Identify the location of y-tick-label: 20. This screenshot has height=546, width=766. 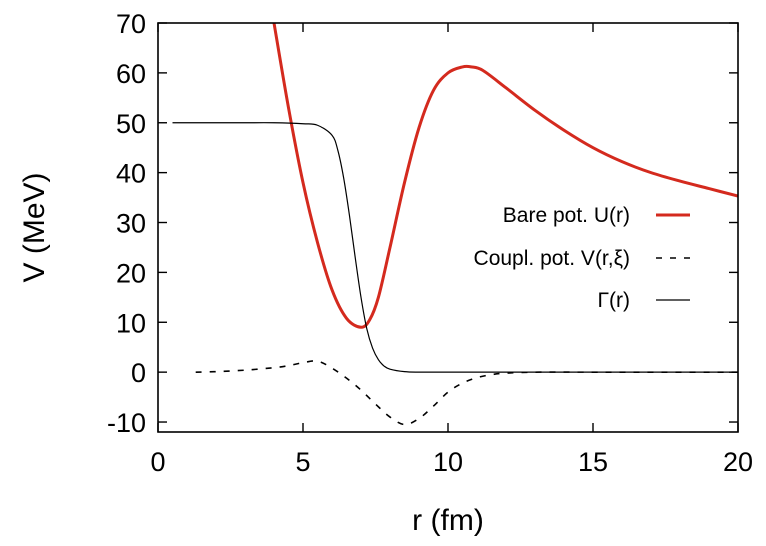
(131, 273).